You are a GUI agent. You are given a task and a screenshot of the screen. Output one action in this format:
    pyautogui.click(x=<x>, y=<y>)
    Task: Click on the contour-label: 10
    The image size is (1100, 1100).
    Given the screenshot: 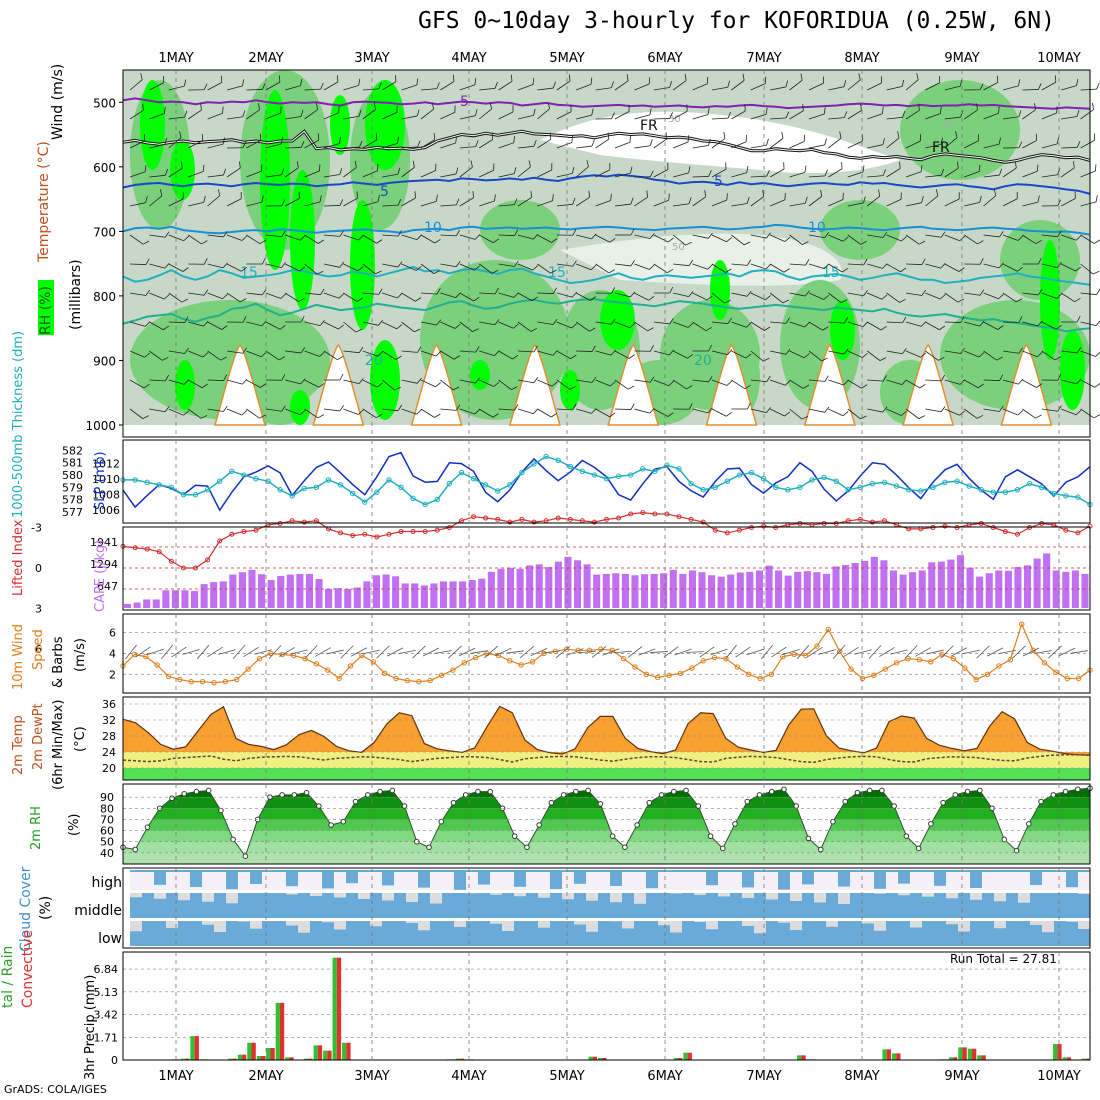 What is the action you would take?
    pyautogui.click(x=817, y=228)
    